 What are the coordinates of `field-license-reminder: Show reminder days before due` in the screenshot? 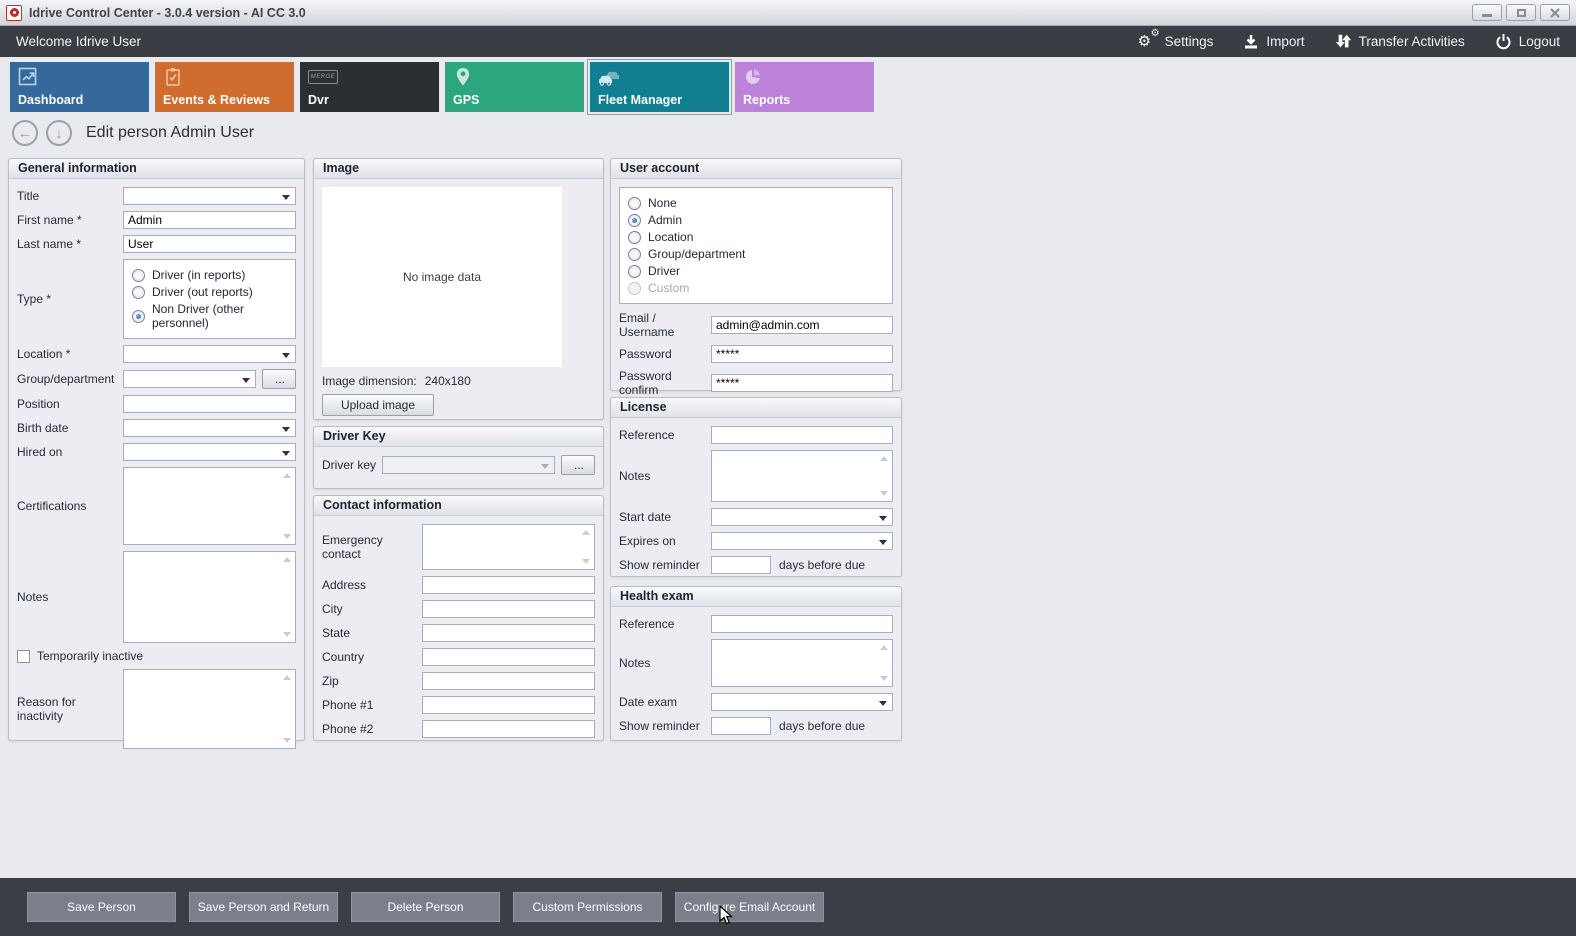 It's located at (742, 565).